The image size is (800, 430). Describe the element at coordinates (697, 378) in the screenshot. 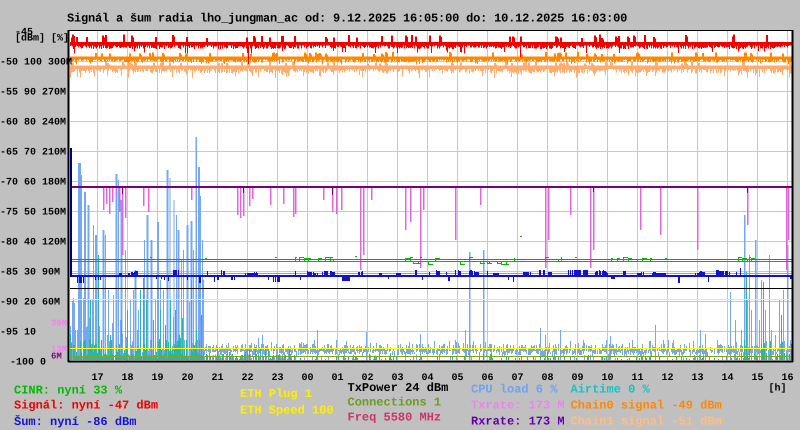

I see `svg-text: 13` at that location.